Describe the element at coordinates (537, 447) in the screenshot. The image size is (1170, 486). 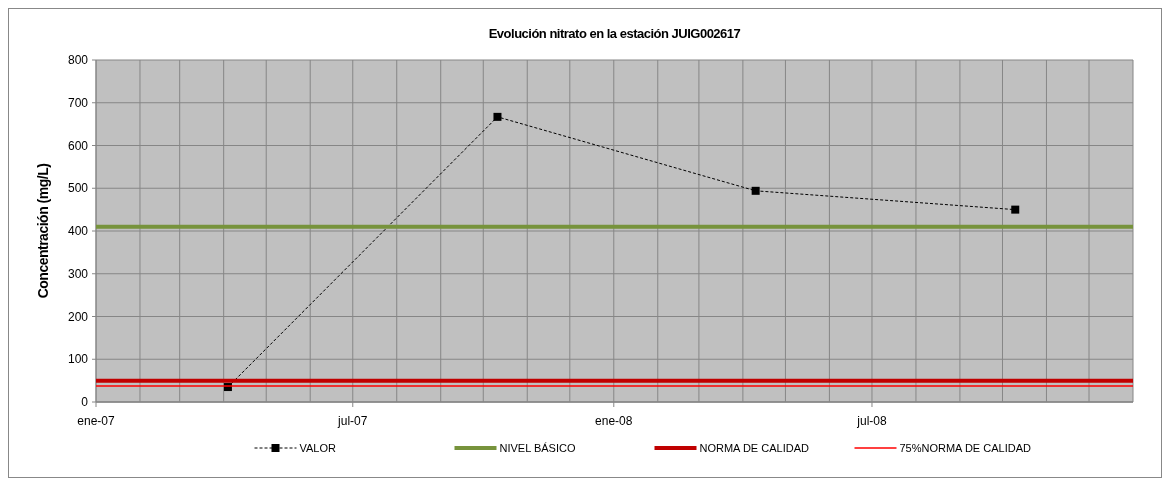
I see `legend-label: NIVEL BÁSICO` at that location.